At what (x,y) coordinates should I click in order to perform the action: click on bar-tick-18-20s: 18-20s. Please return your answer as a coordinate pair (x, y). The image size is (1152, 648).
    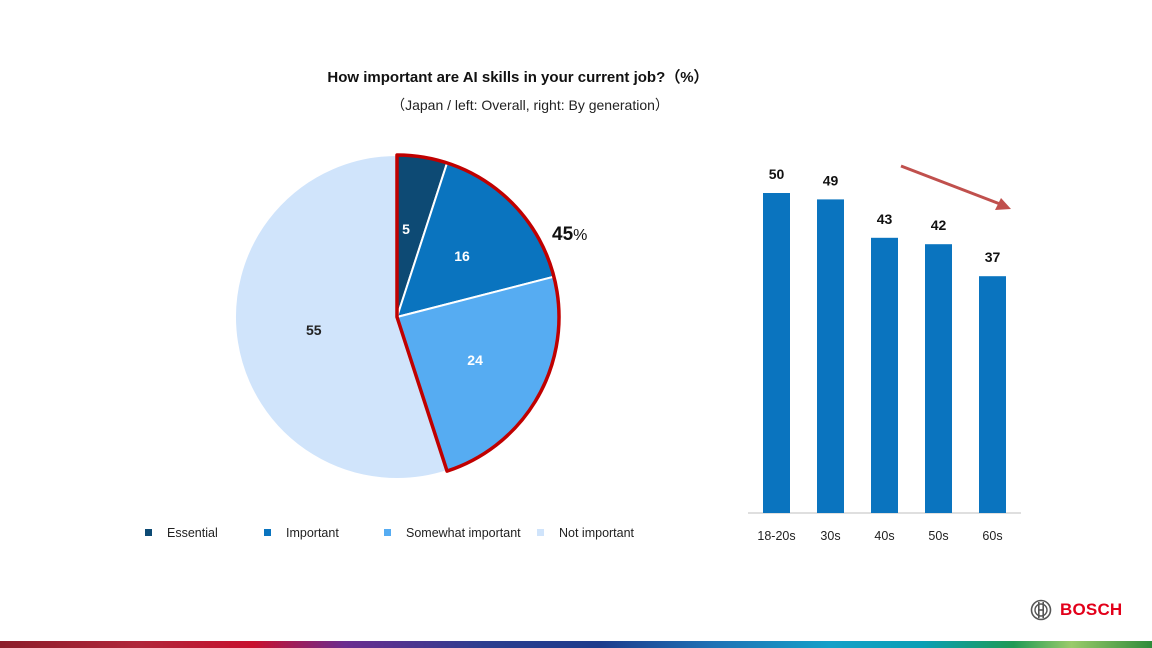
    Looking at the image, I should click on (776, 536).